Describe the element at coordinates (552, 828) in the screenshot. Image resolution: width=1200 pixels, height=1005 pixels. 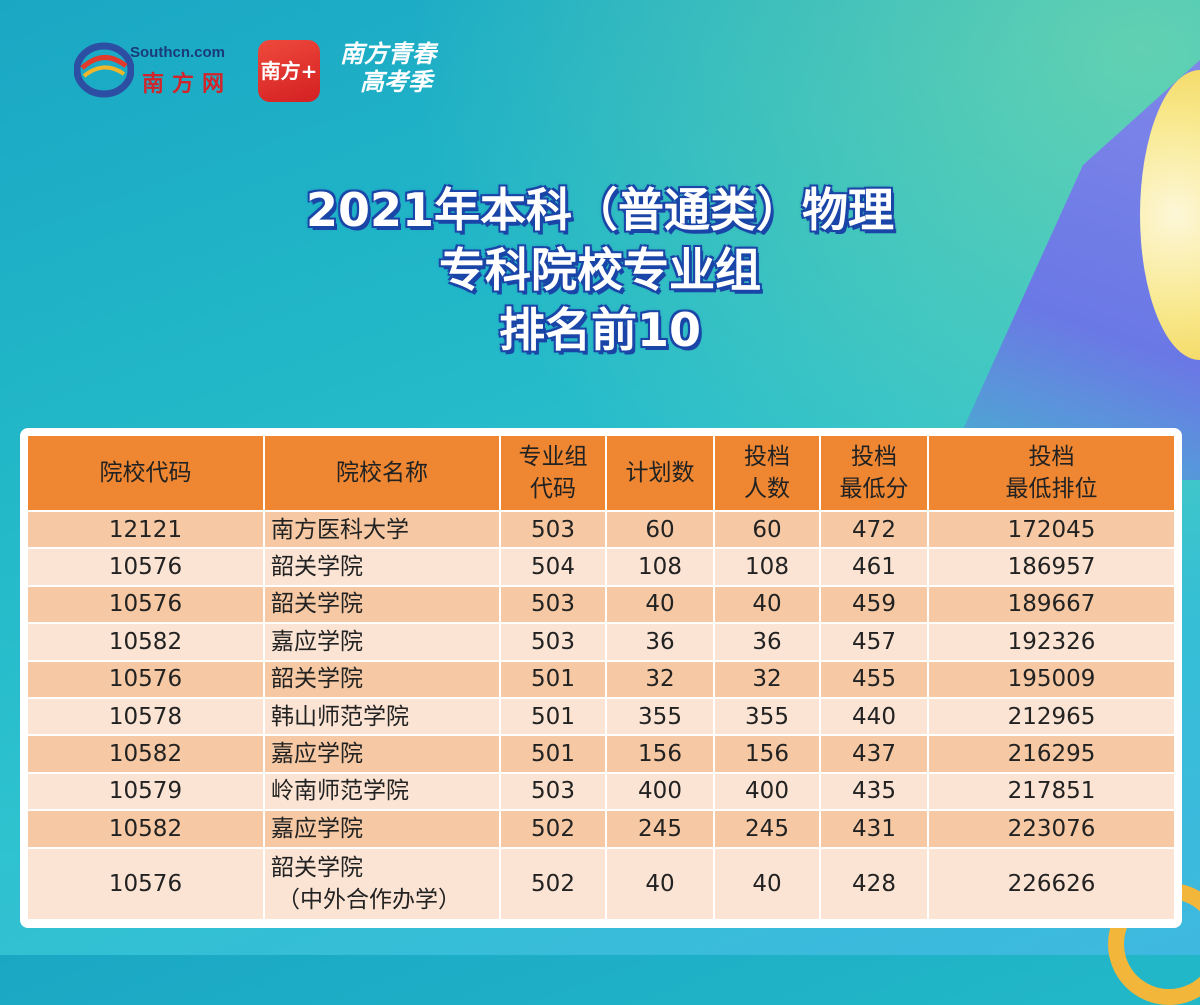
I see `cell-group: 502` at that location.